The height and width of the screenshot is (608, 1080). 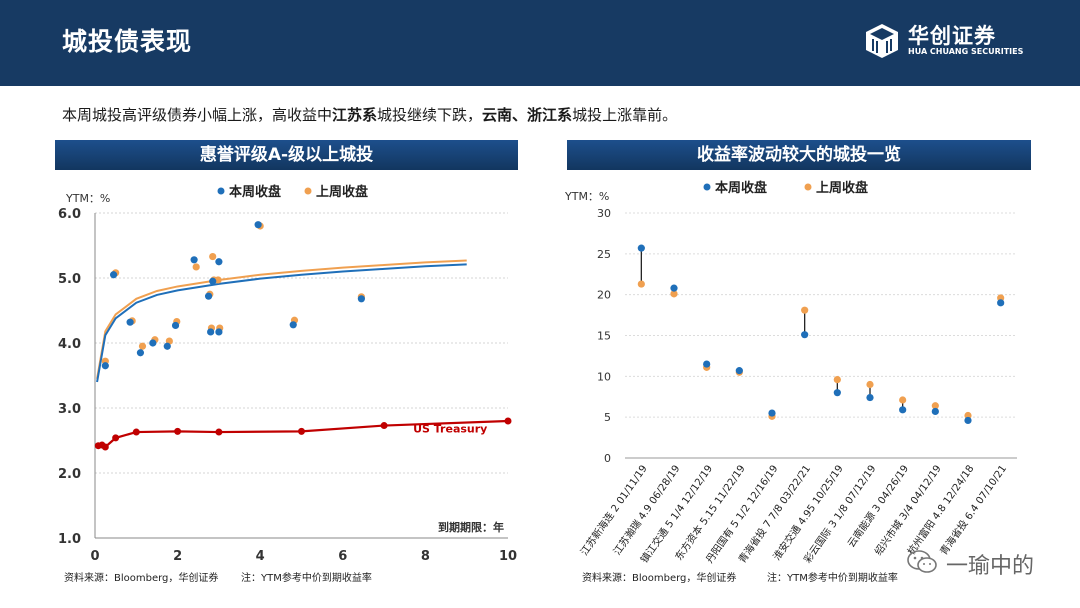 What do you see at coordinates (69, 409) in the screenshot?
I see `y-tick-label: 3.0` at bounding box center [69, 409].